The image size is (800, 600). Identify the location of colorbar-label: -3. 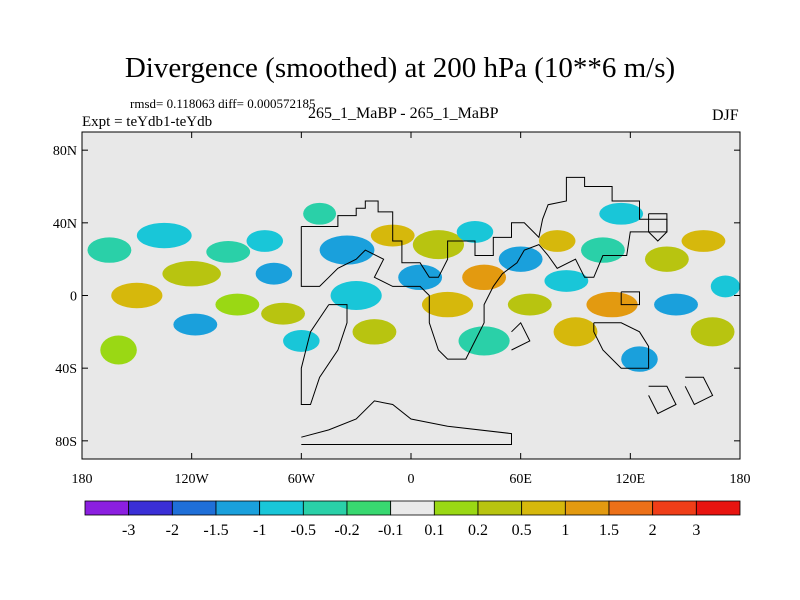
(128, 530).